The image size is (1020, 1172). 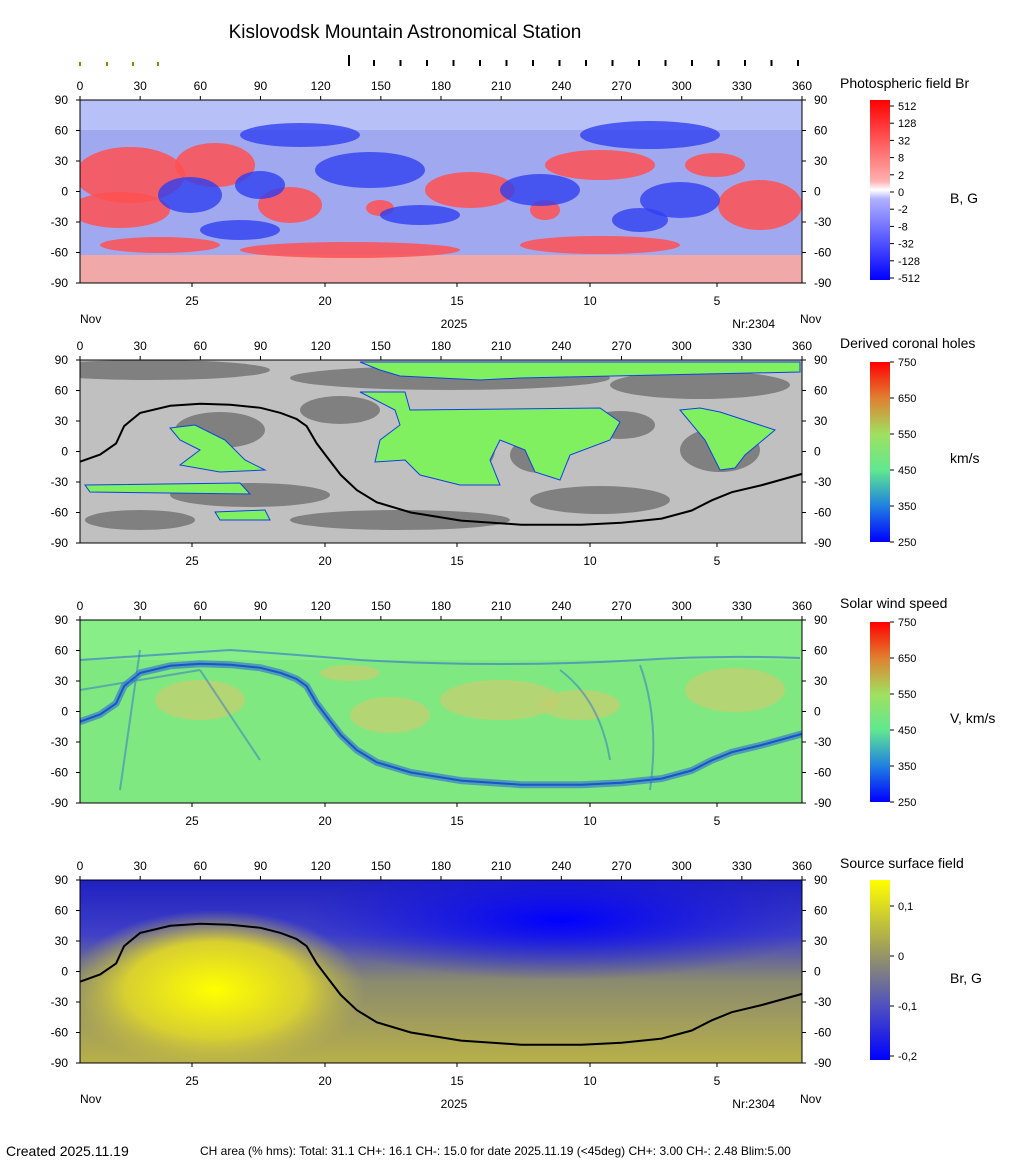 I want to click on colorbar-tick-label: -0,1, so click(x=907, y=1007).